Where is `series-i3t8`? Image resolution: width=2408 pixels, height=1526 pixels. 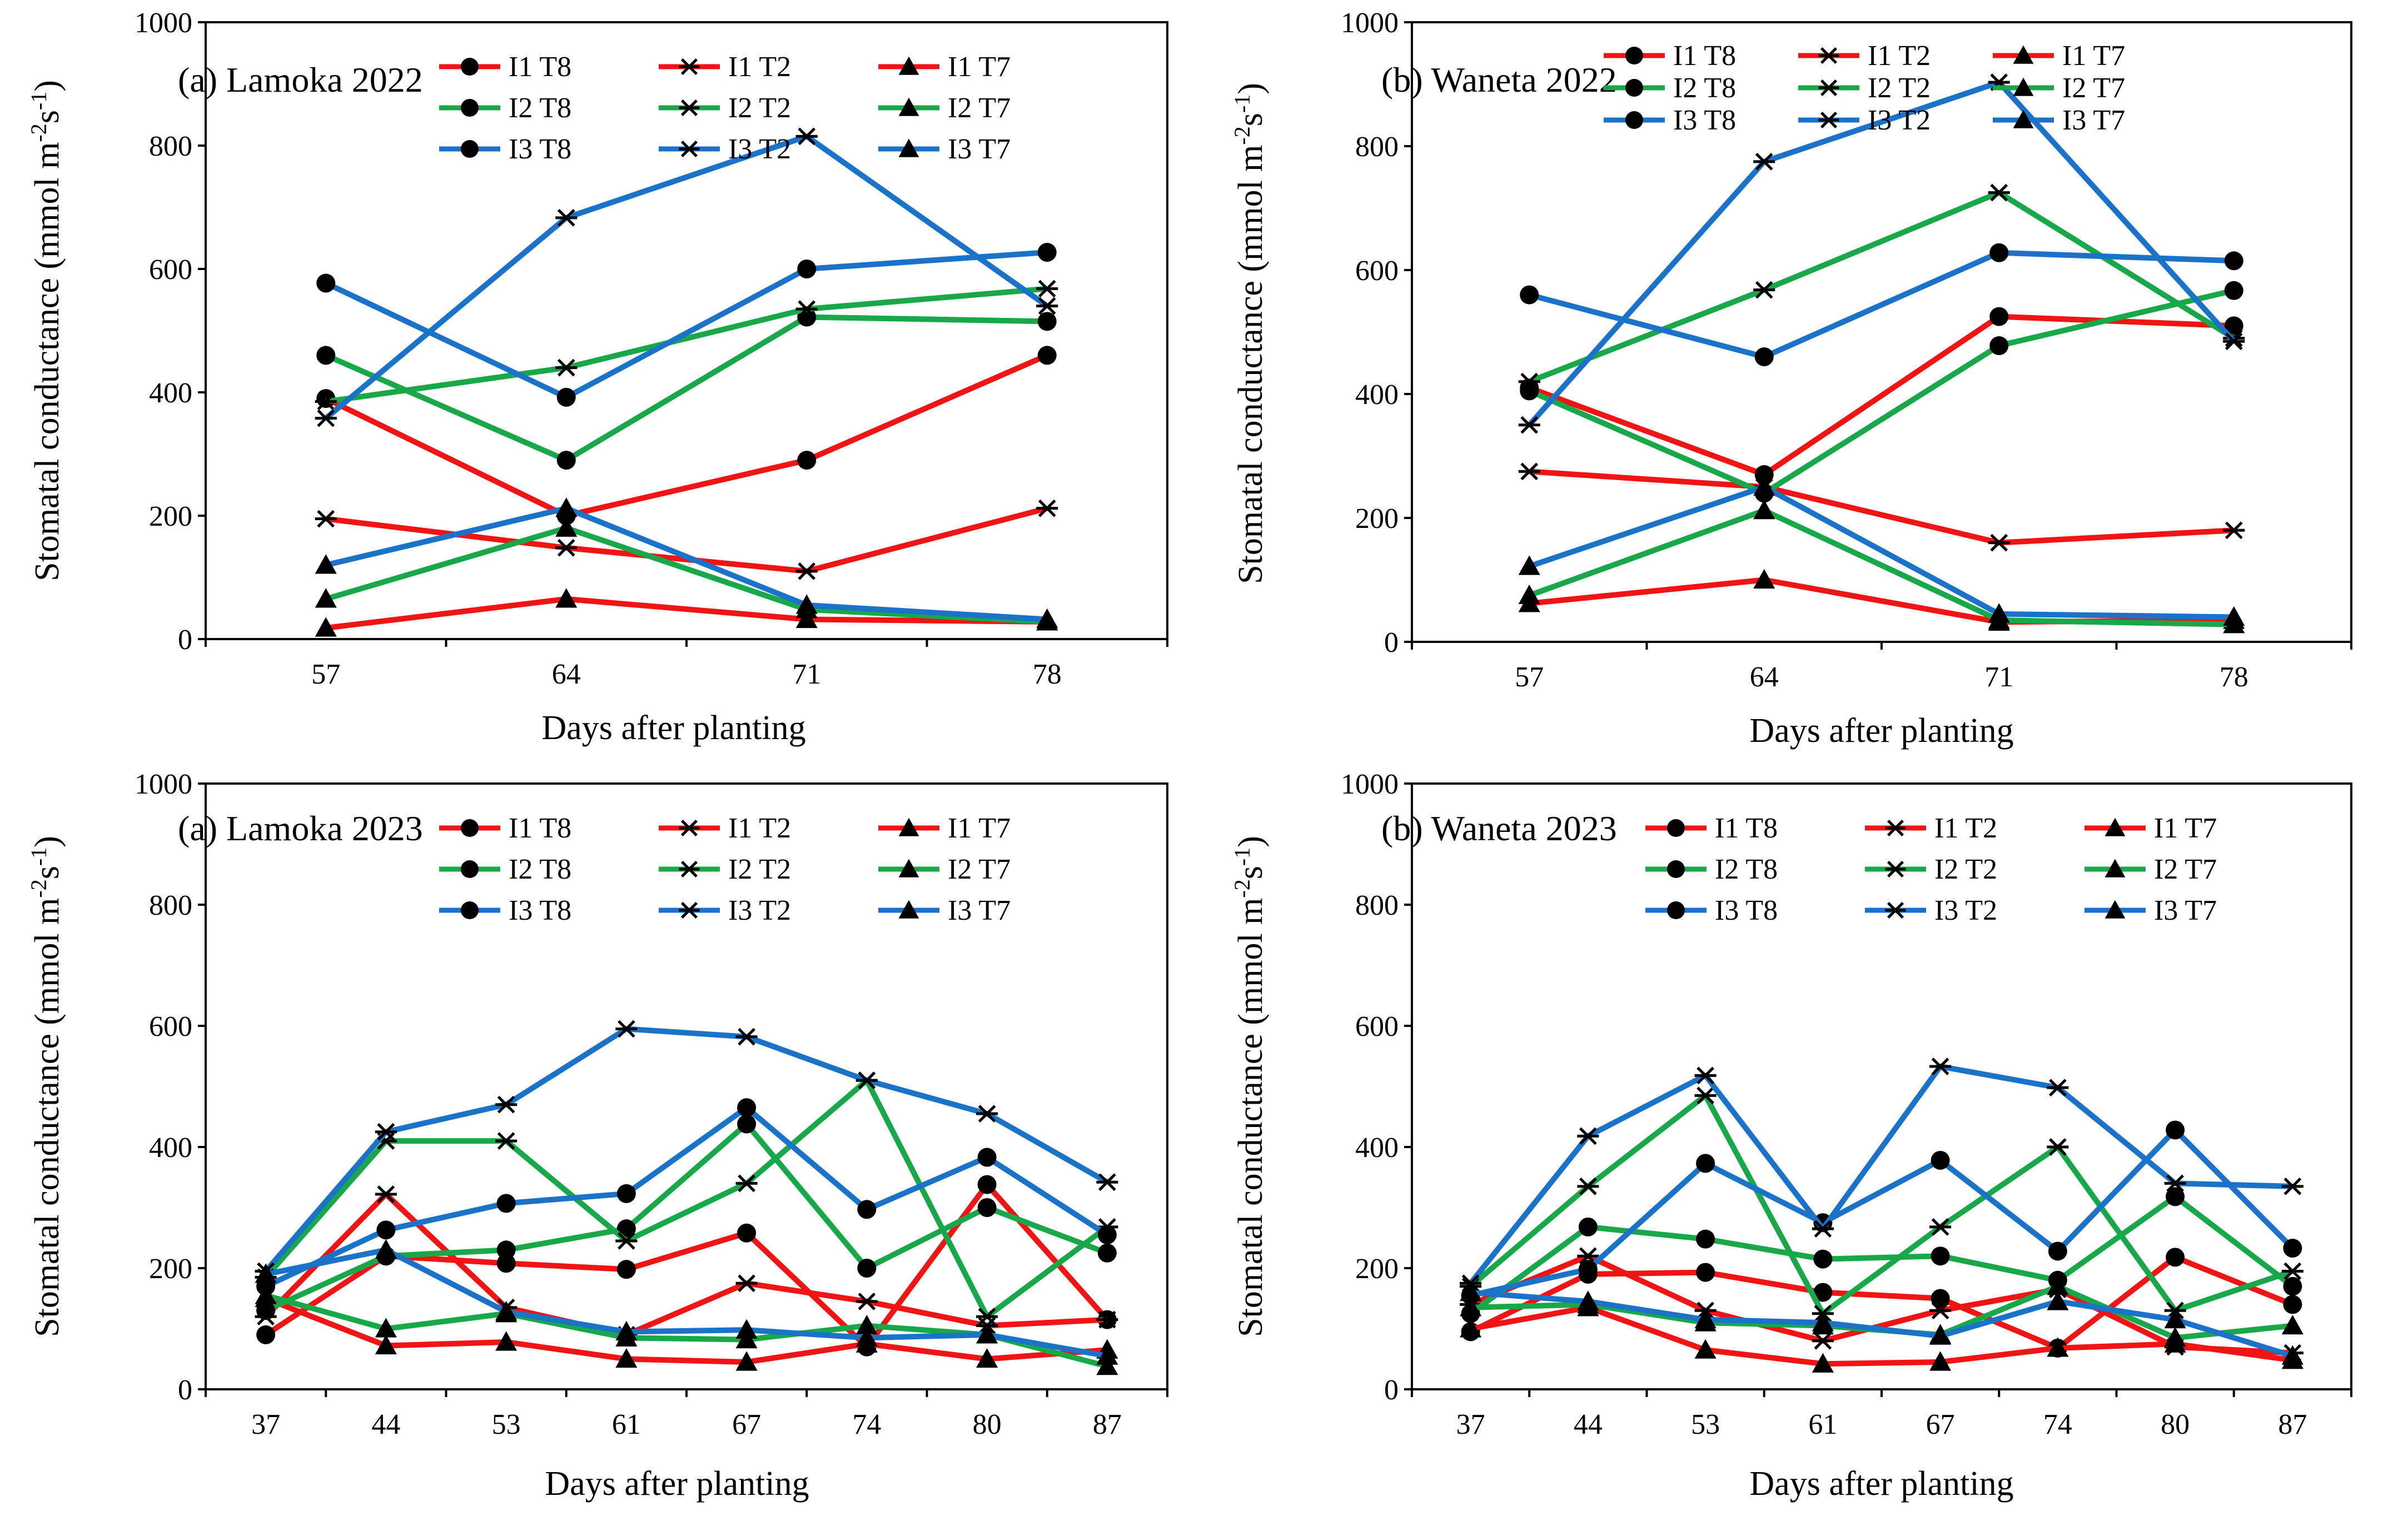
series-i3t8 is located at coordinates (1882, 305).